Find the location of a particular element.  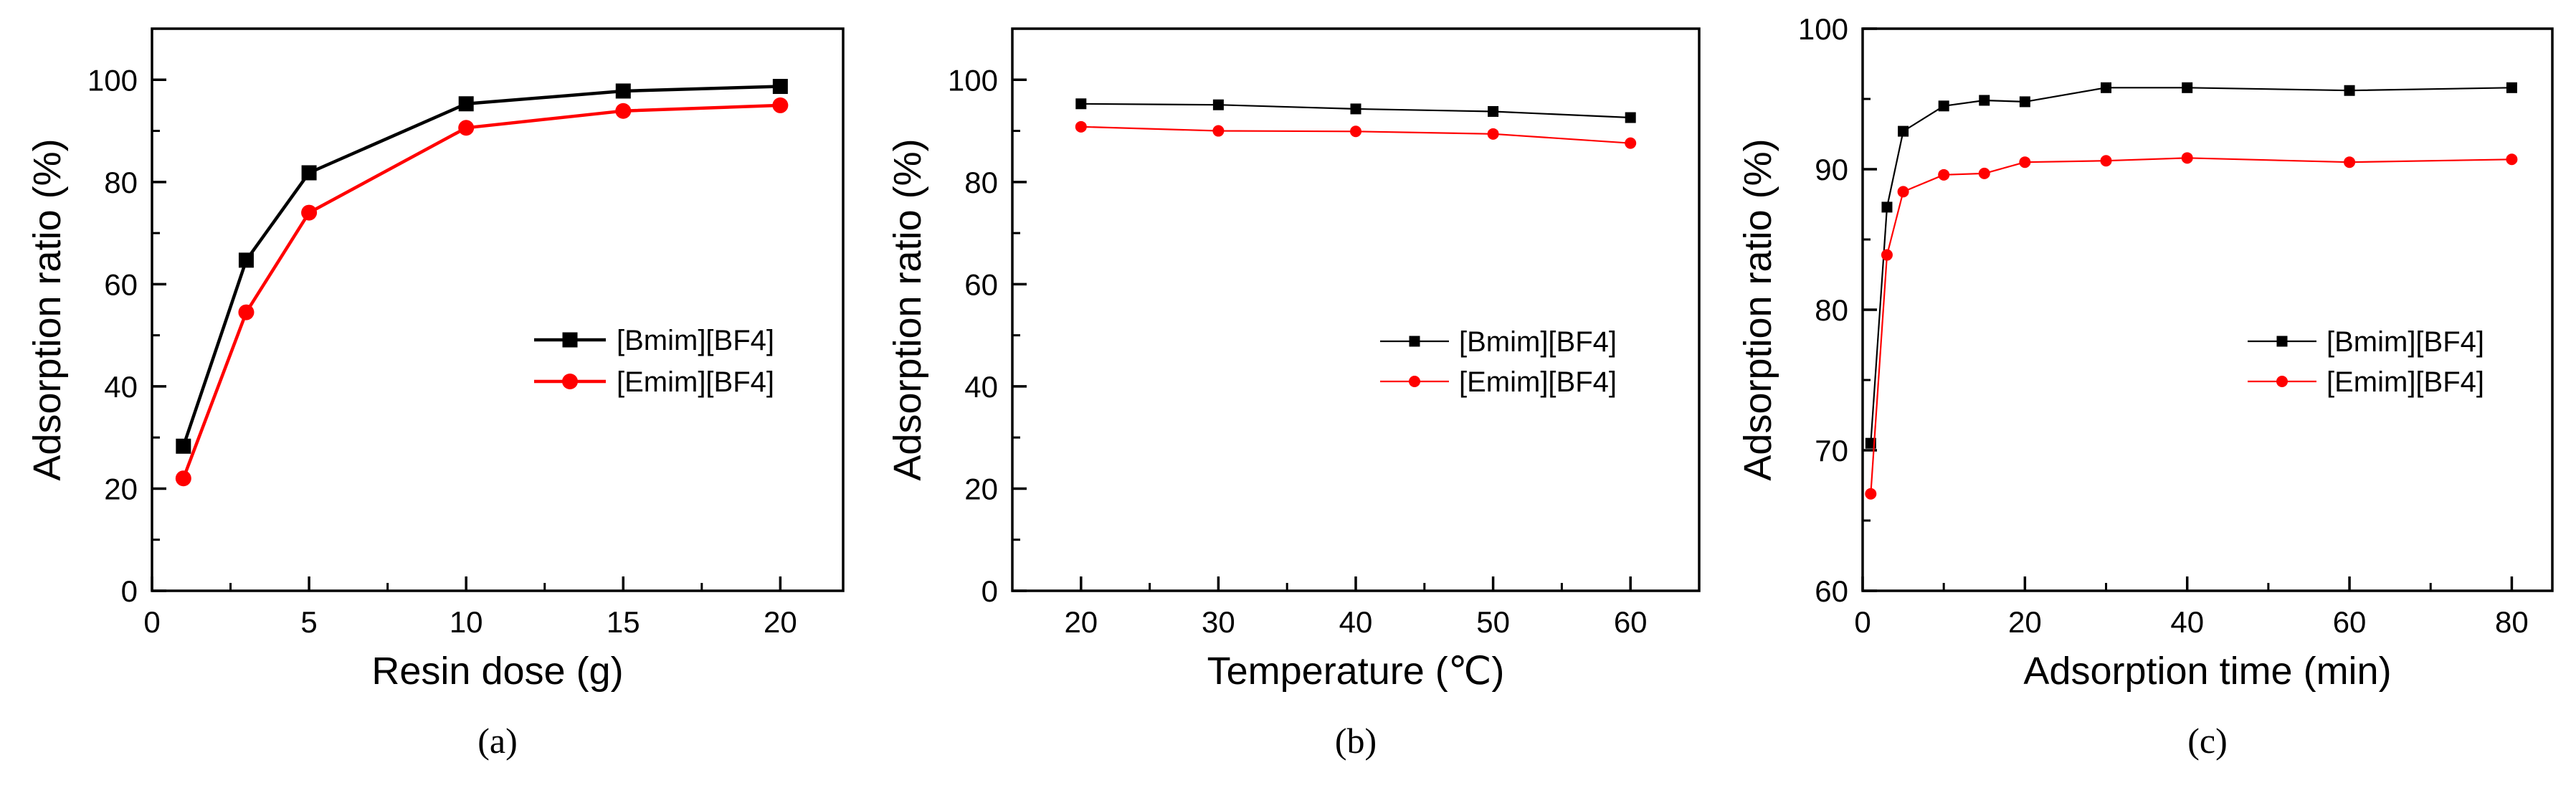

panel-caption: (a) is located at coordinates (497, 741).